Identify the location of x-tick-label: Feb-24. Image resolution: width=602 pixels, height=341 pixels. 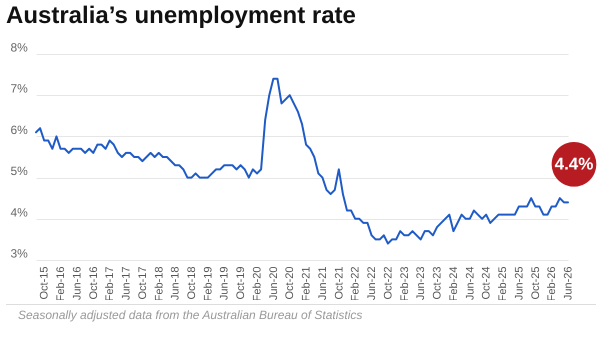
(454, 284).